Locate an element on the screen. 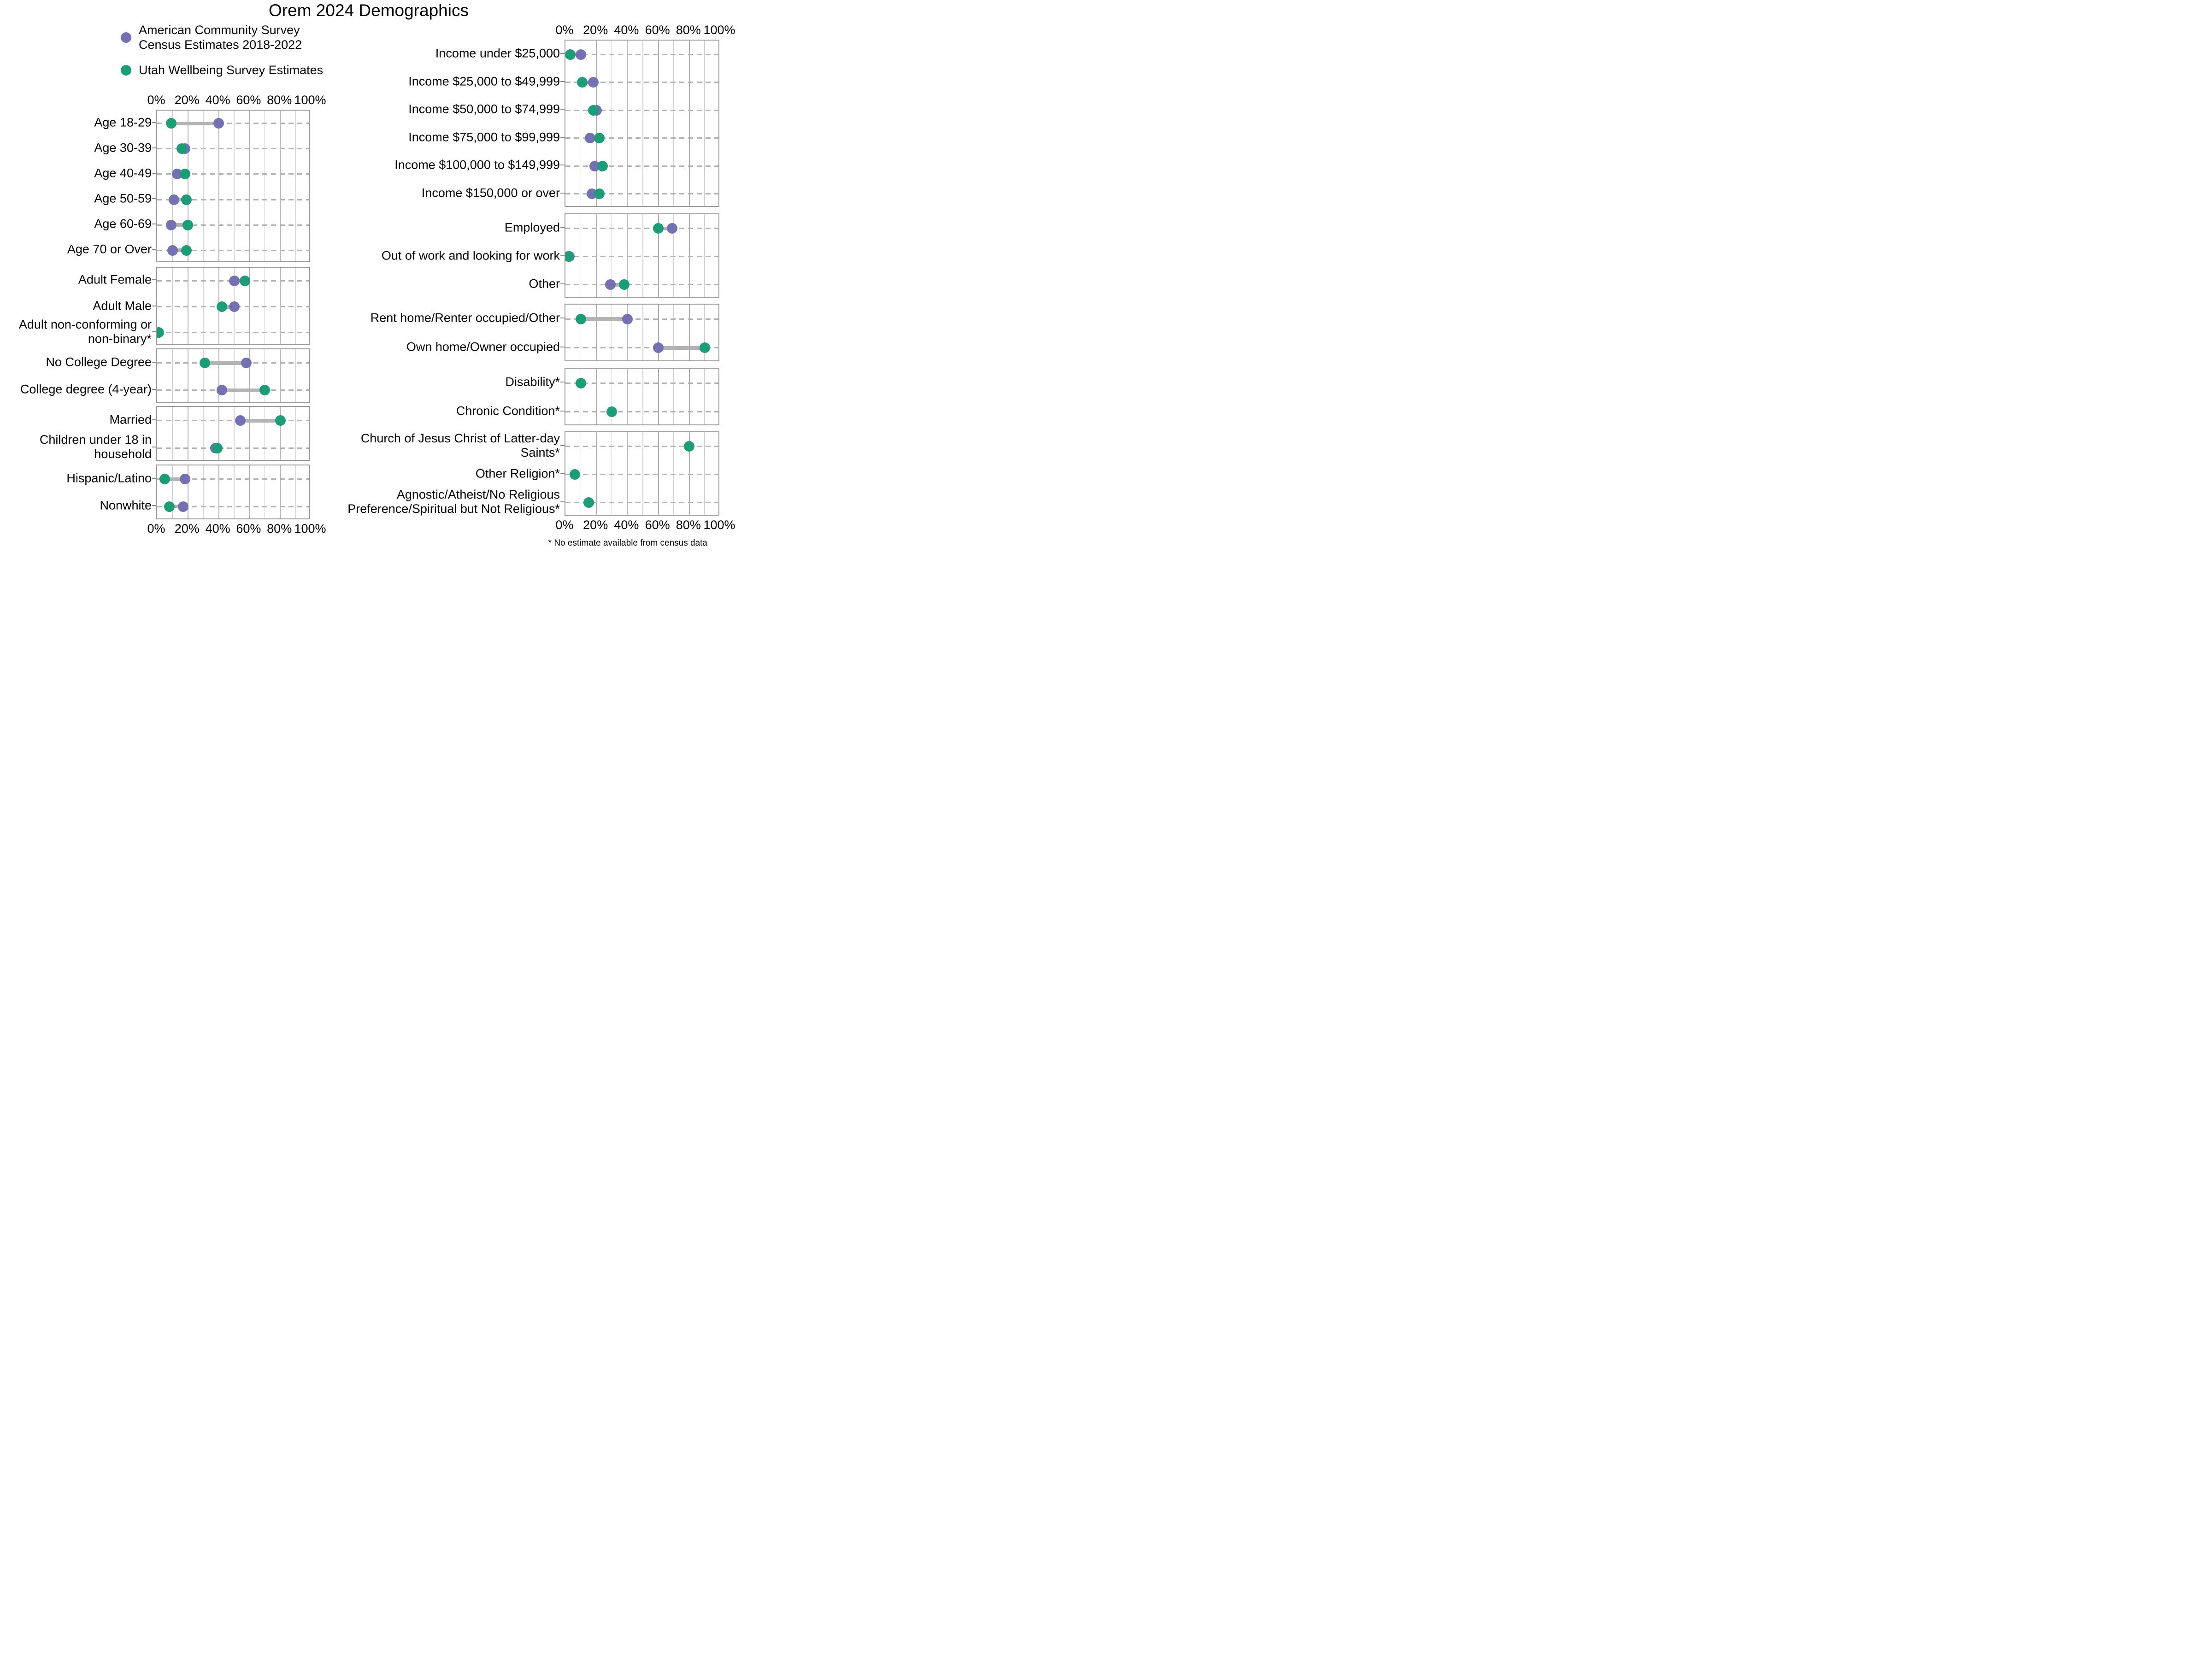 This screenshot has width=2212, height=1659. row-label: Children under 18 in household is located at coordinates (95, 447).